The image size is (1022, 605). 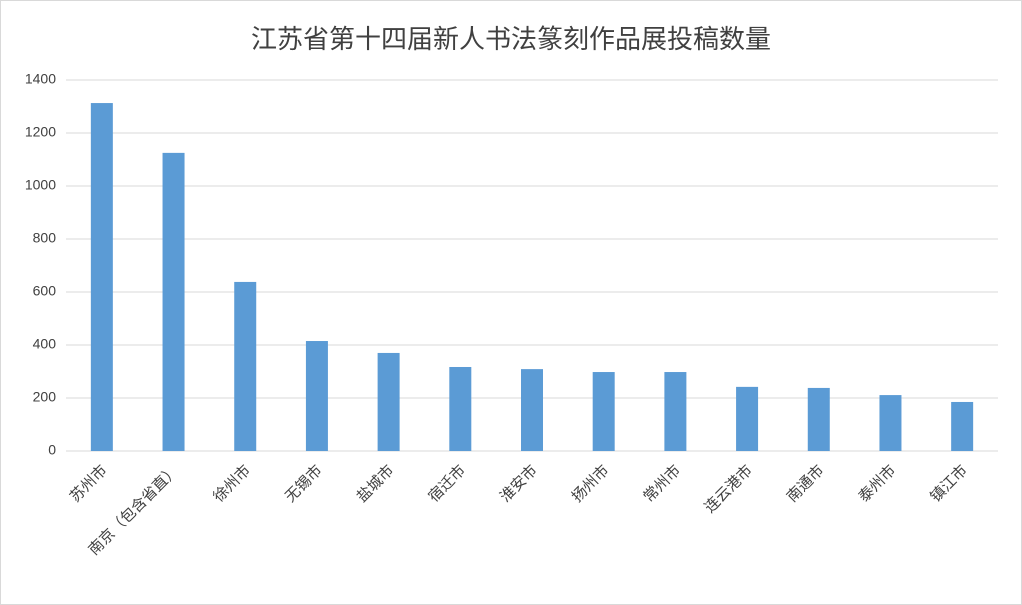 What do you see at coordinates (52, 450) in the screenshot?
I see `y-tick-label: 0` at bounding box center [52, 450].